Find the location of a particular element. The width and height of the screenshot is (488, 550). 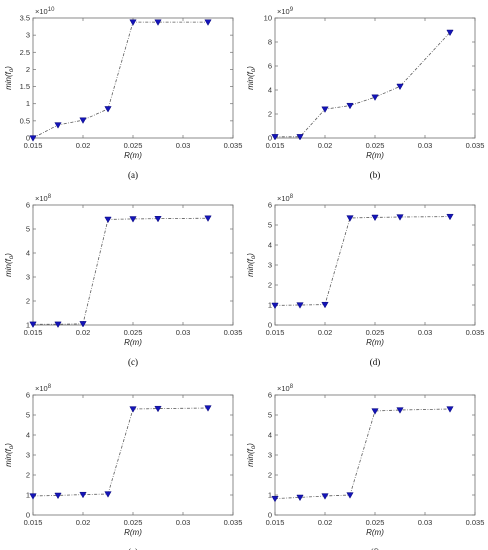

y-tick-label: 1.5 is located at coordinates (25, 86).